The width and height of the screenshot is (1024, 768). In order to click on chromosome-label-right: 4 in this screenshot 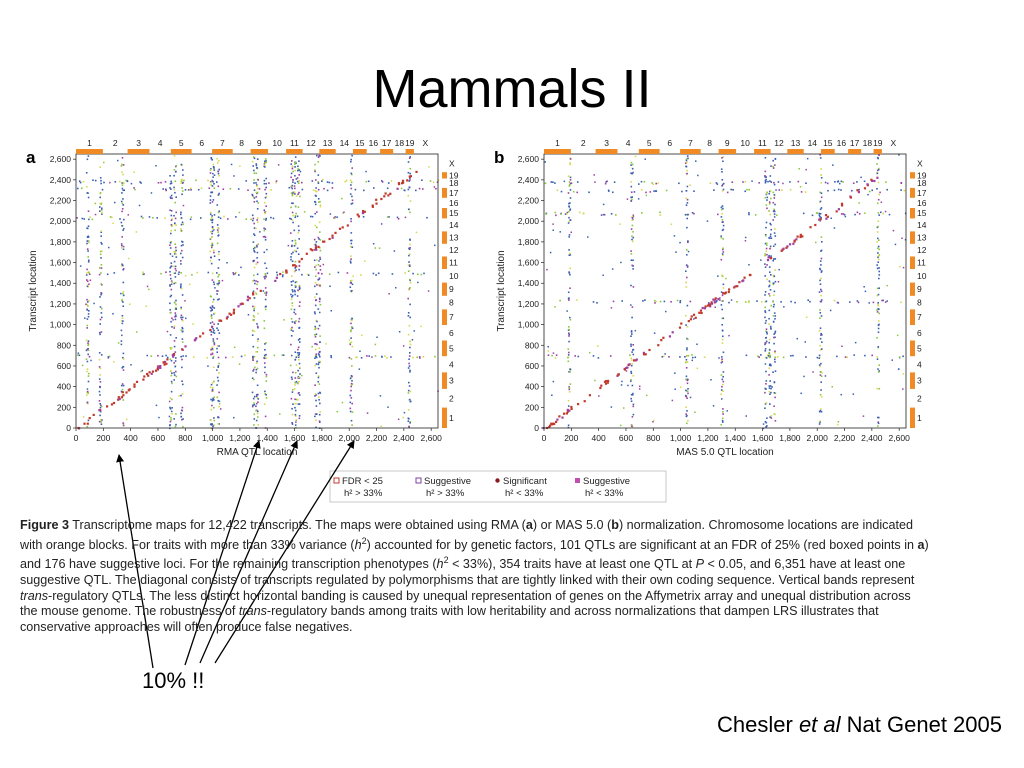, I will do `click(451, 364)`.